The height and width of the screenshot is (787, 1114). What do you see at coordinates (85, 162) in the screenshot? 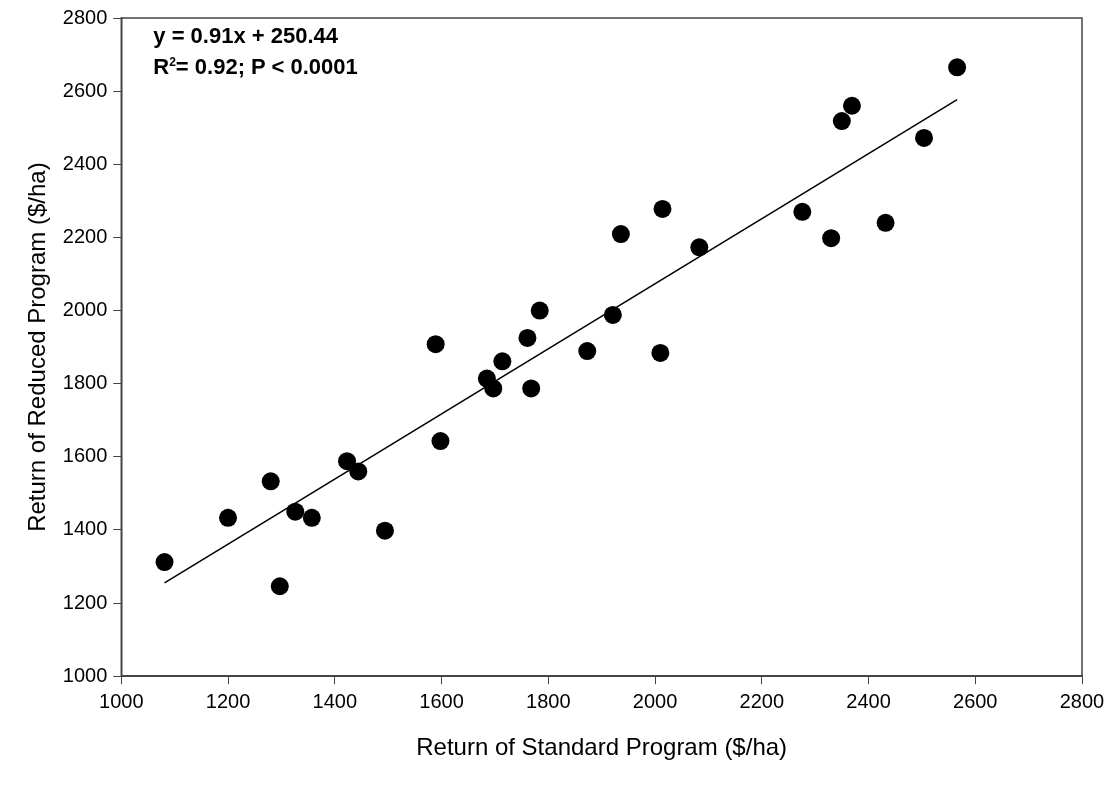
I see `y-tick-label: 2400` at bounding box center [85, 162].